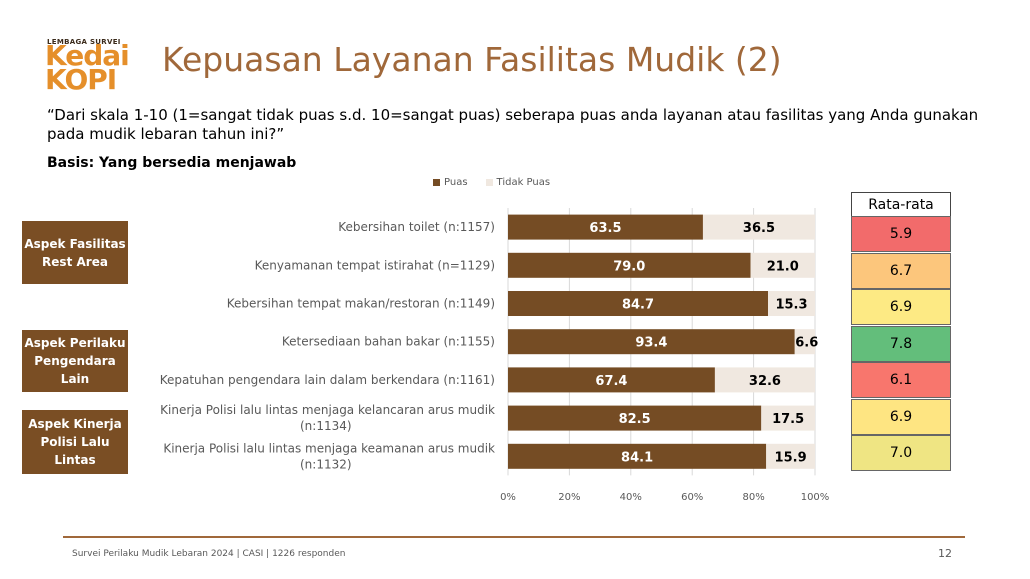  Describe the element at coordinates (569, 497) in the screenshot. I see `x-tick-label: 20%` at that location.